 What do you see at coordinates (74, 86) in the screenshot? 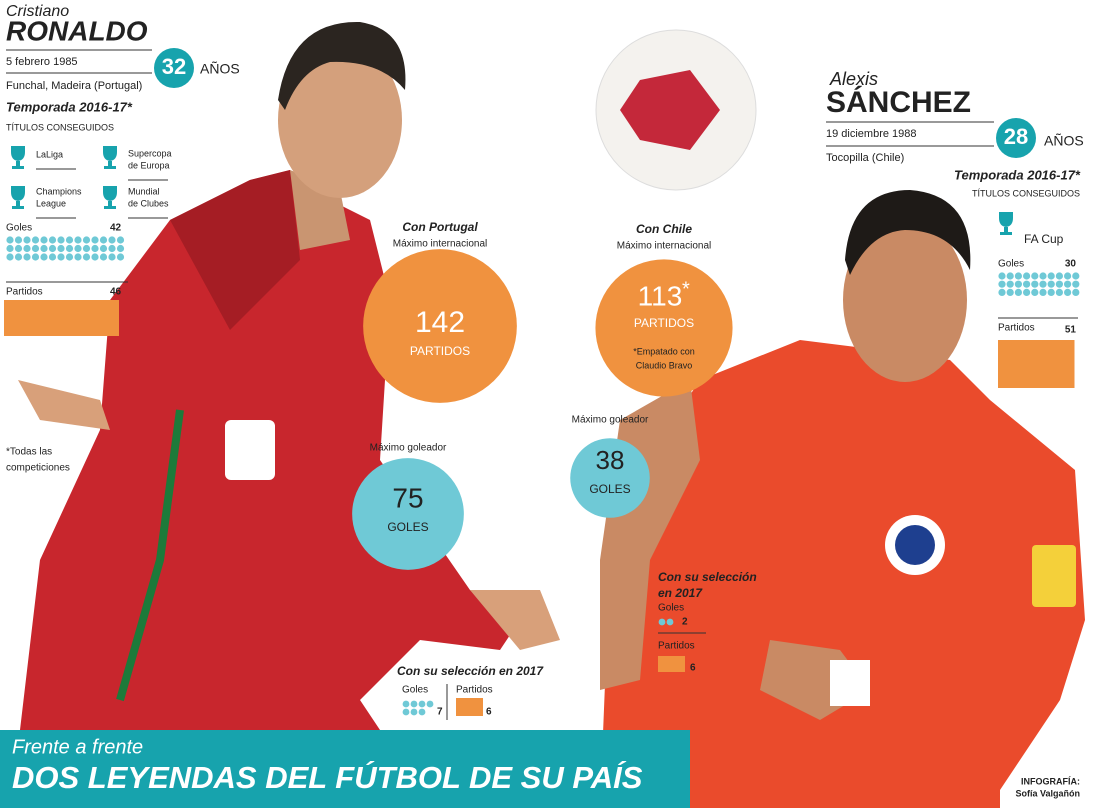
I see `birth-place: Funchal, Madeira (Portugal)` at bounding box center [74, 86].